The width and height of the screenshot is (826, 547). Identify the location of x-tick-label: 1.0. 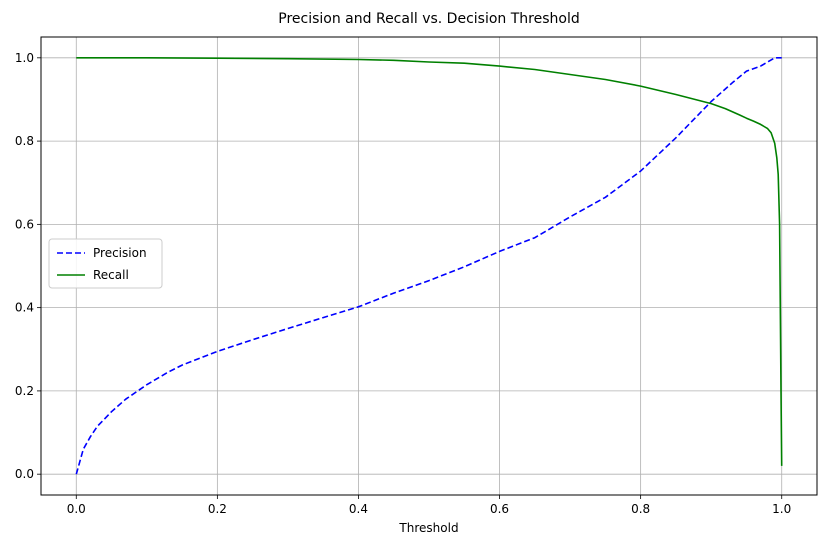
(781, 509).